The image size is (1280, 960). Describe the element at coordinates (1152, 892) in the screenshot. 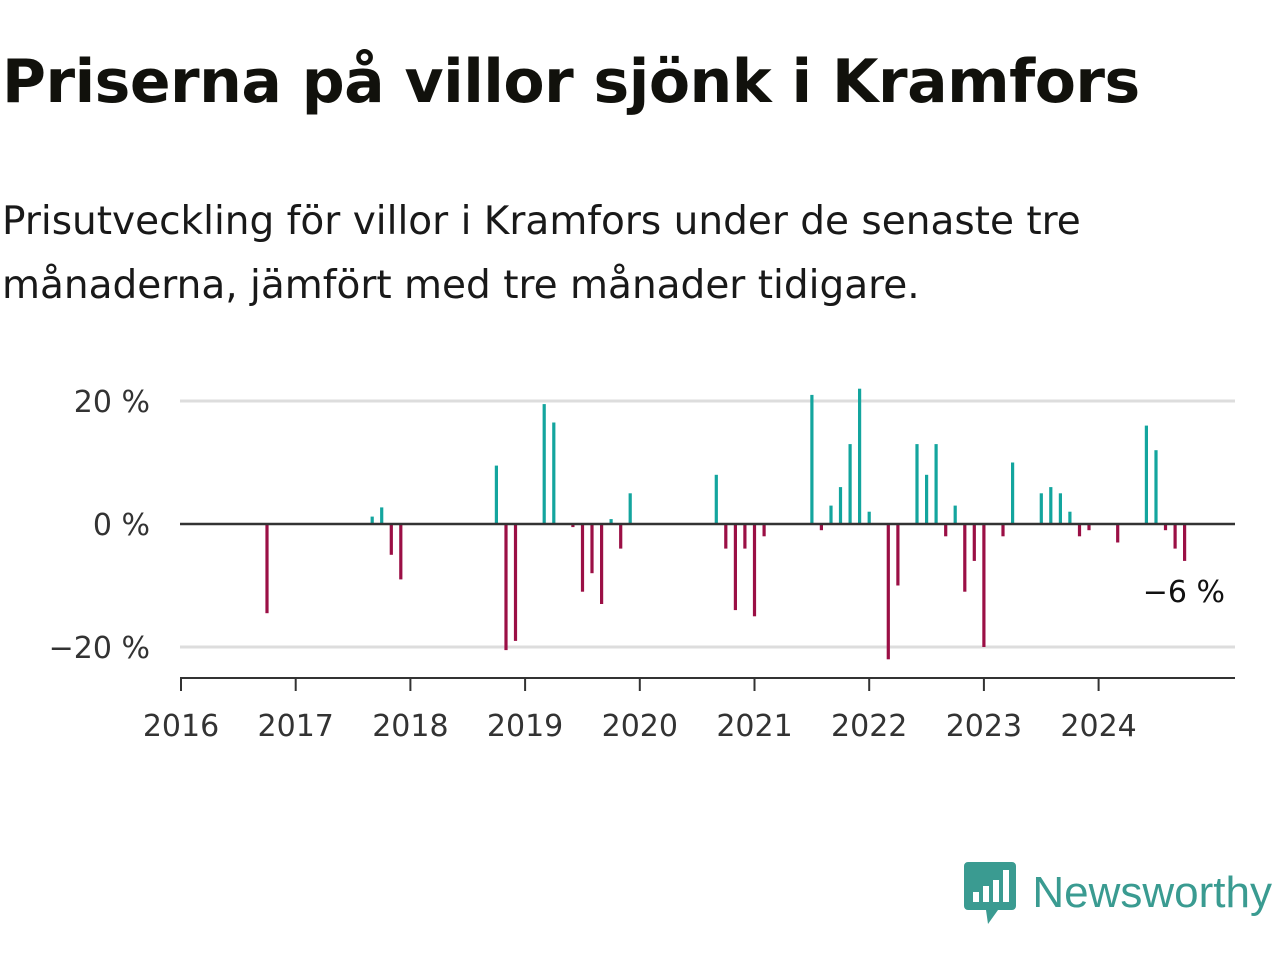

I see `brand-name: Newsworthy` at that location.